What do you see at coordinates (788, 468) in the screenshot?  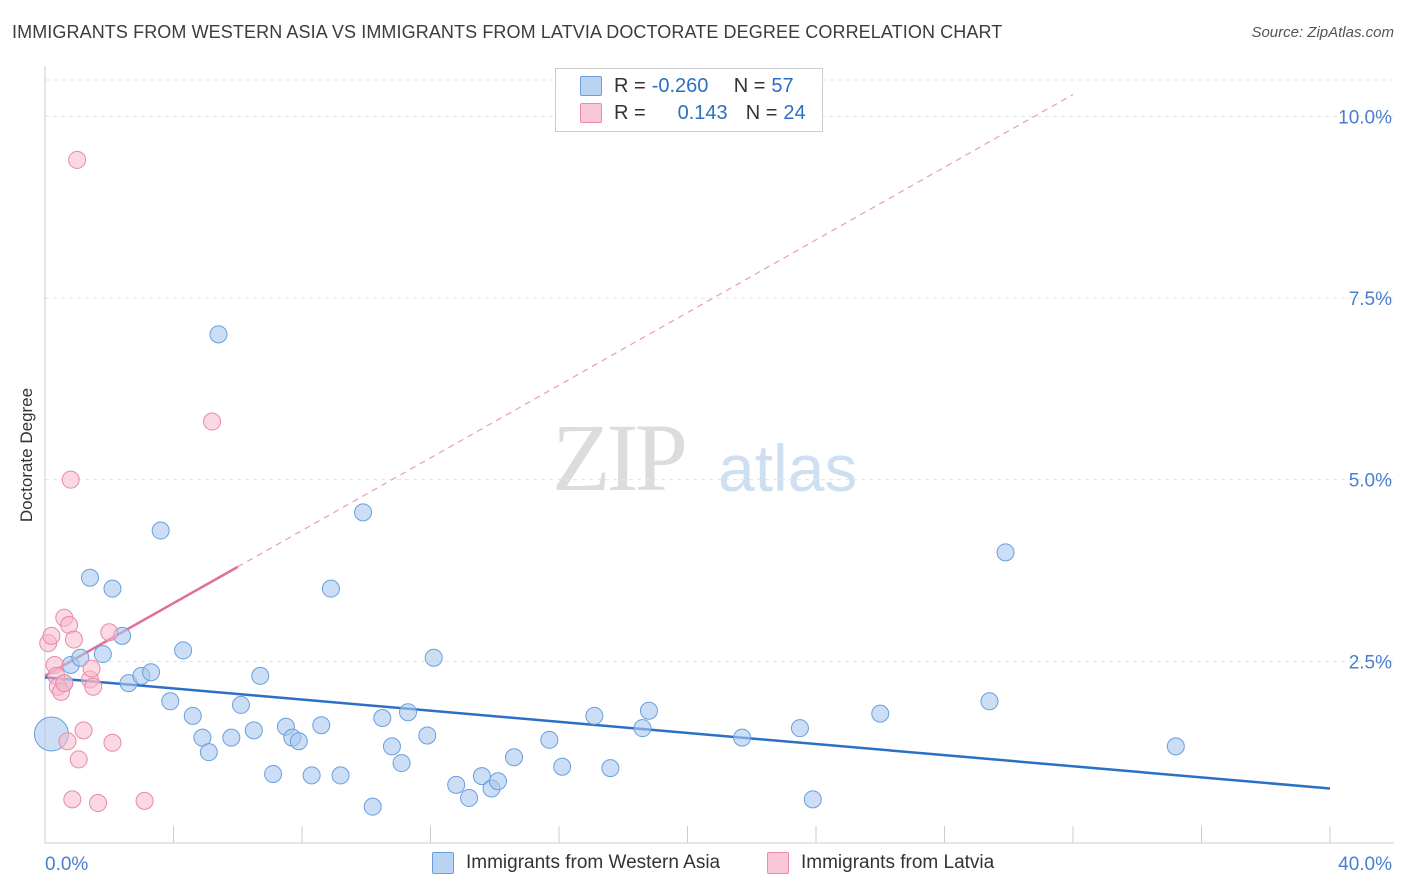 I see `watermark-atlas: atlas` at bounding box center [788, 468].